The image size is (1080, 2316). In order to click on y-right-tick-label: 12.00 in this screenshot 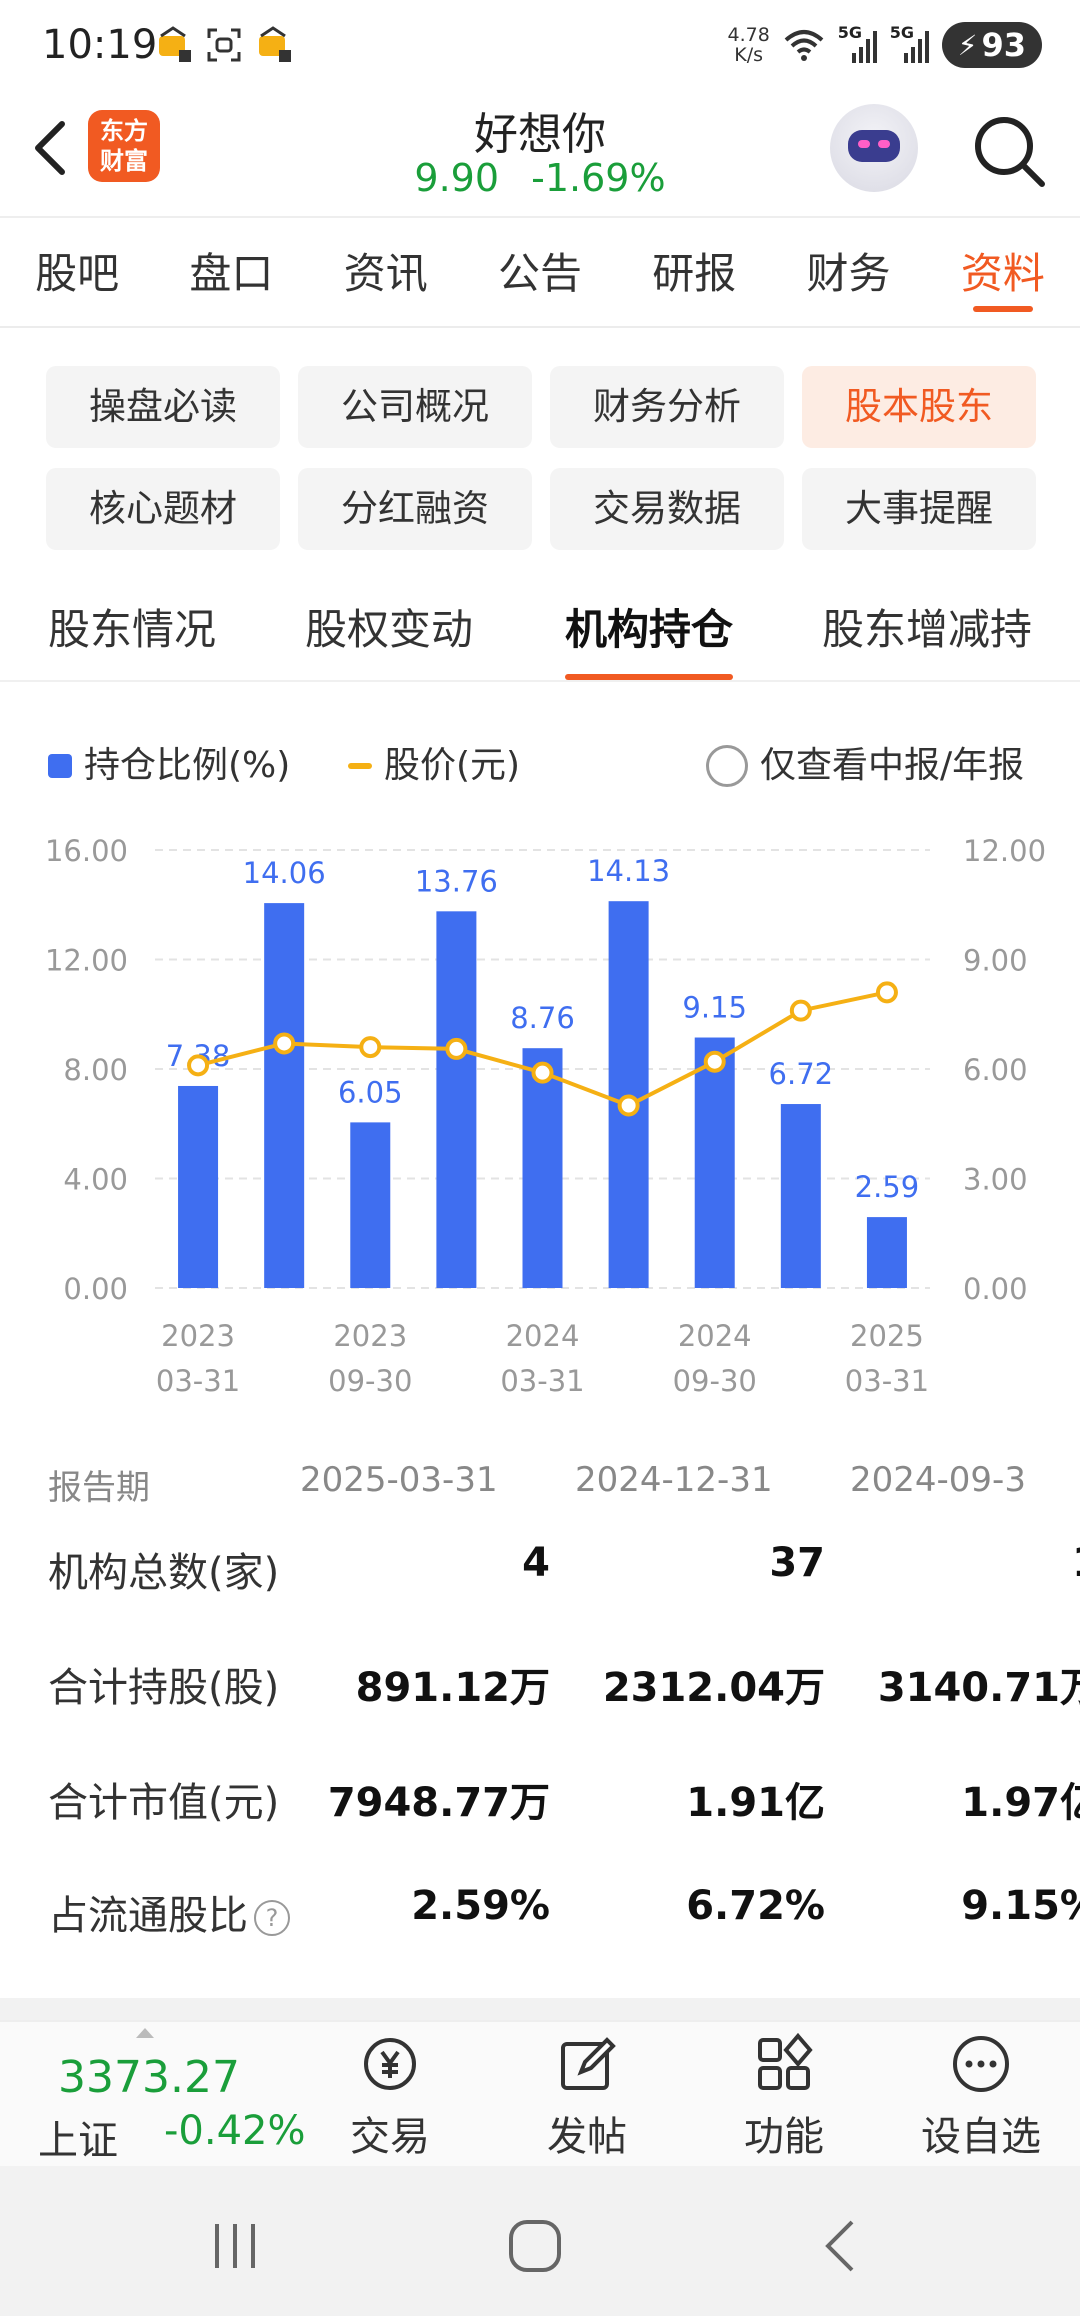, I will do `click(1004, 851)`.